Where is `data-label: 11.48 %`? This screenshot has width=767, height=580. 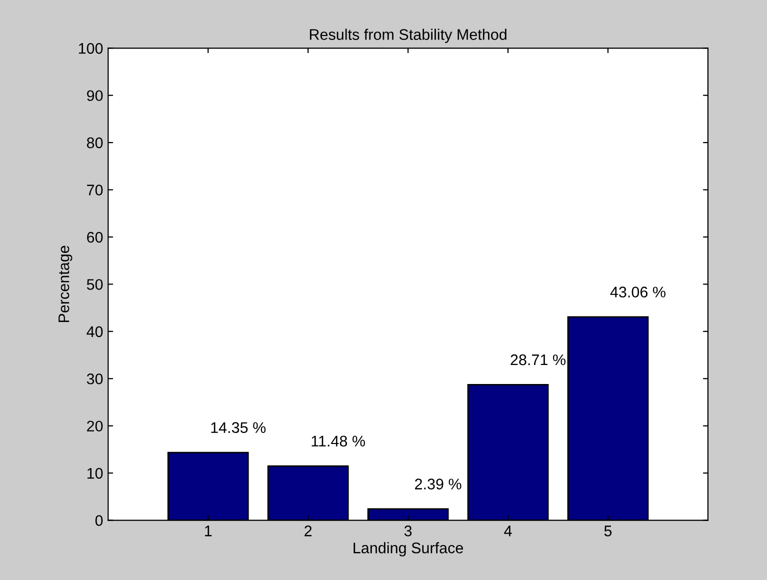 data-label: 11.48 % is located at coordinates (338, 441).